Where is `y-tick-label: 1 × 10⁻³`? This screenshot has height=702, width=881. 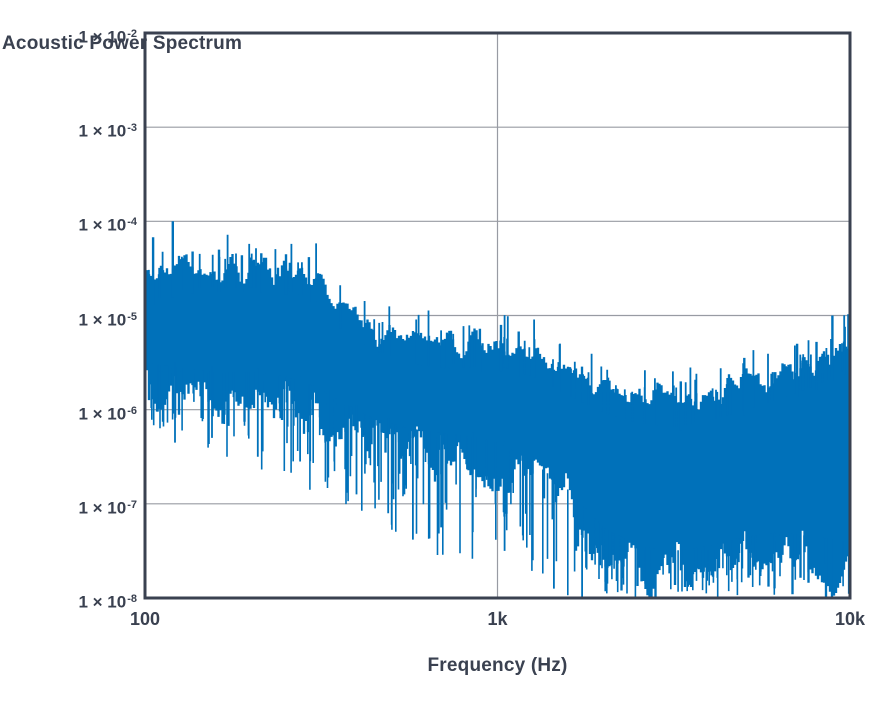 y-tick-label: 1 × 10⁻³ is located at coordinates (107, 131).